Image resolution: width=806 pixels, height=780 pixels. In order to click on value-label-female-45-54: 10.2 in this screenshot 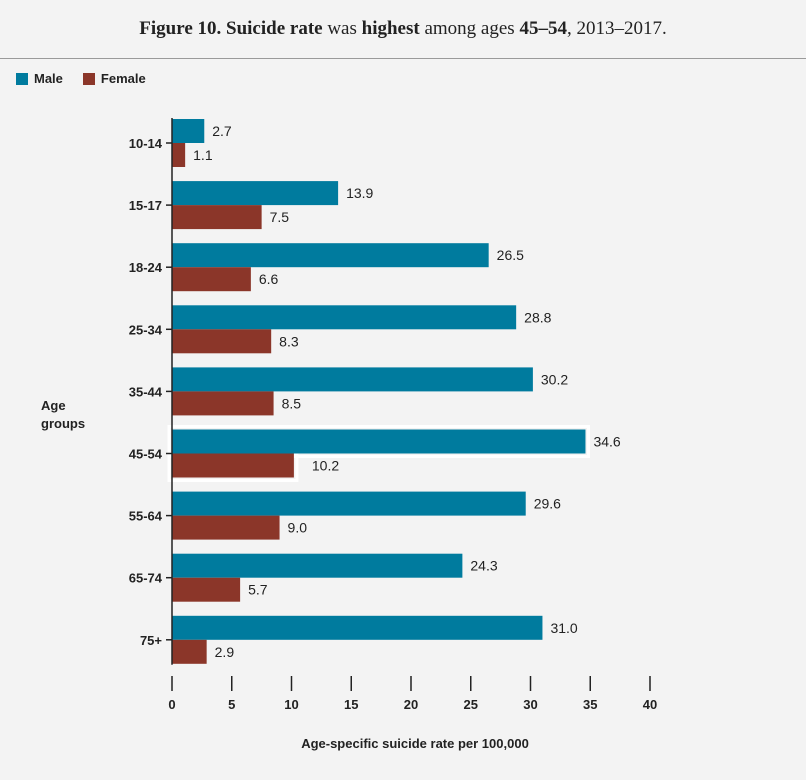, I will do `click(325, 466)`.